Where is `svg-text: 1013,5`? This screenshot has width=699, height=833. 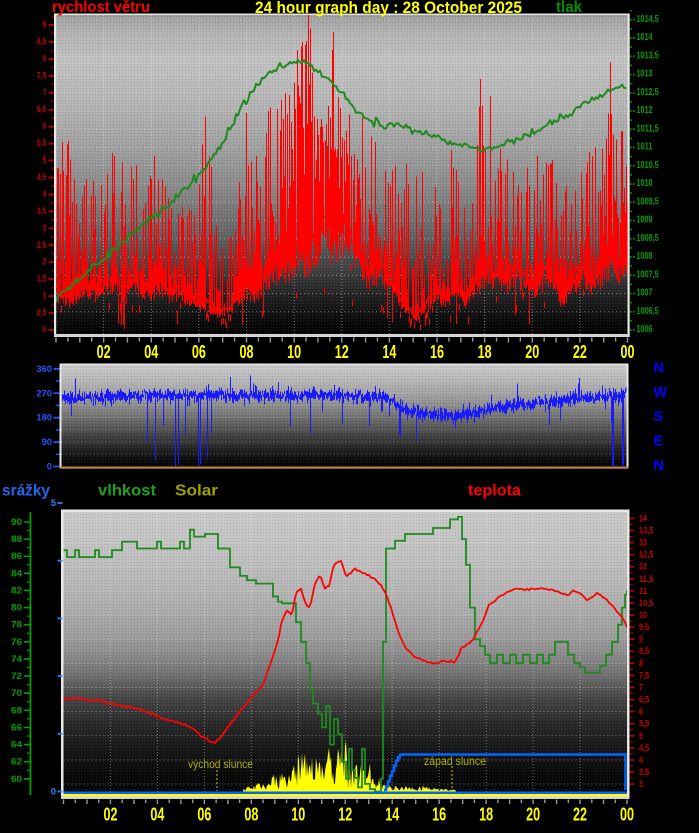 svg-text: 1013,5 is located at coordinates (648, 55).